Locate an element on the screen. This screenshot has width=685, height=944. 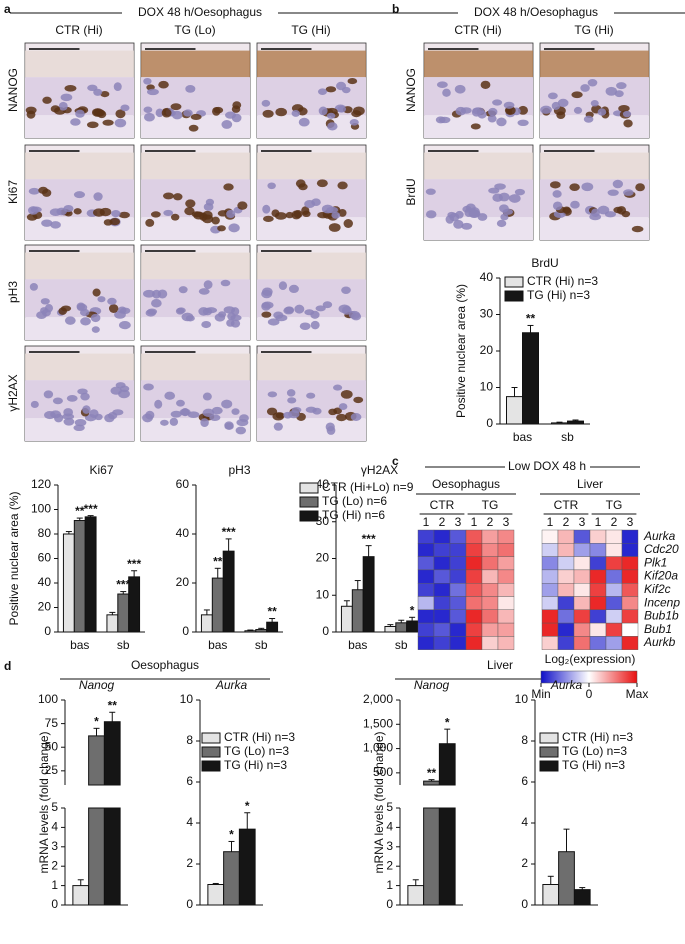
row-label: NANOG is located at coordinates (13, 90).